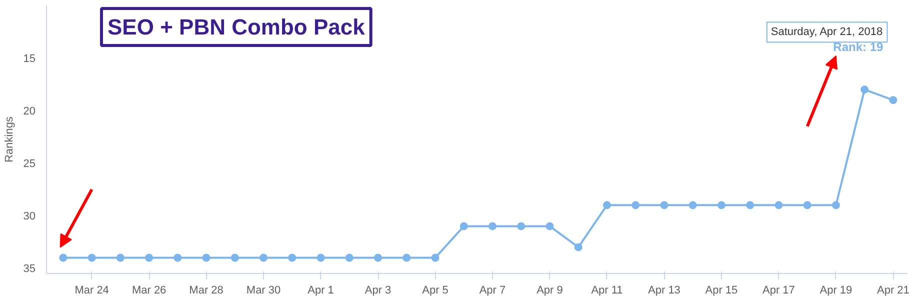  I want to click on x-tick-label: Apr 3, so click(378, 290).